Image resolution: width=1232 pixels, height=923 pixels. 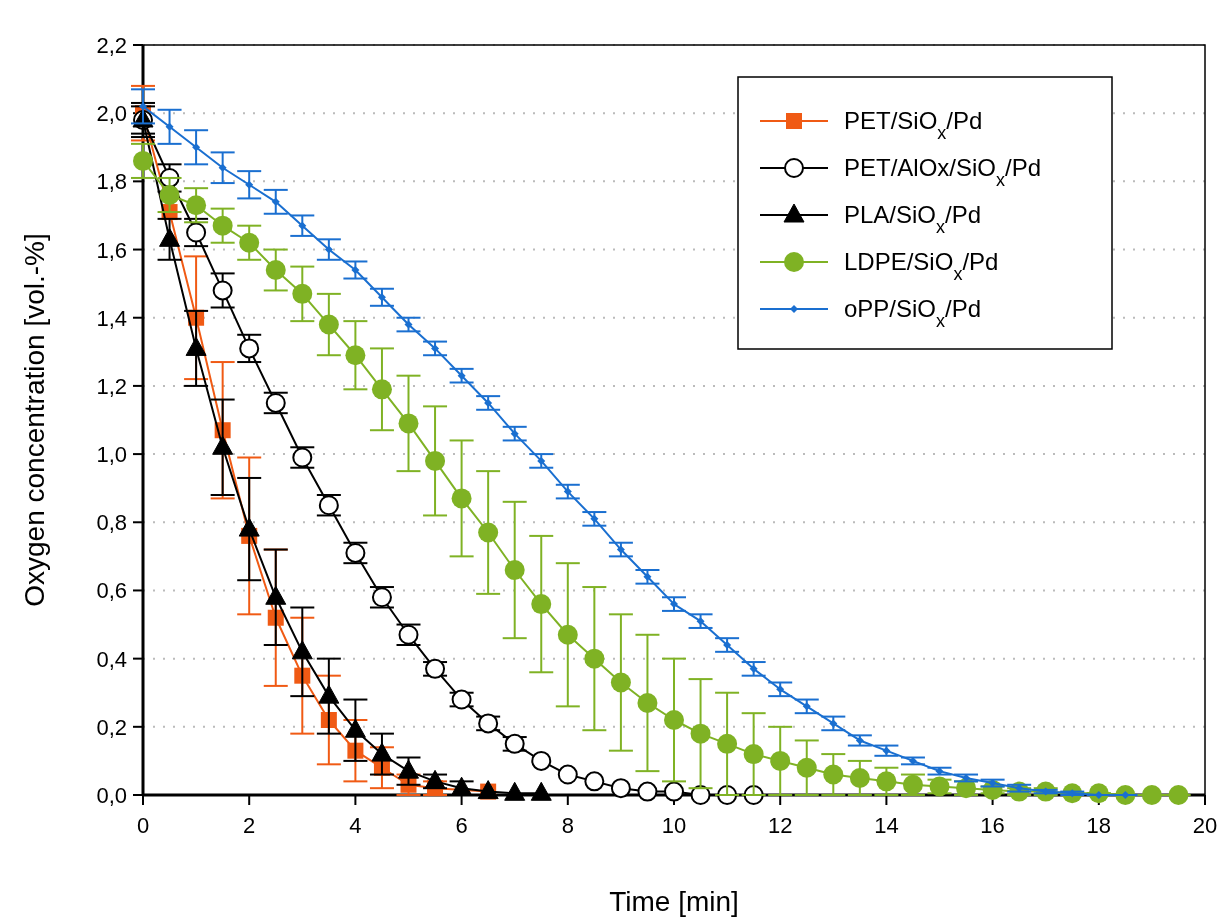 What do you see at coordinates (355, 825) in the screenshot?
I see `x-tick-label: 4` at bounding box center [355, 825].